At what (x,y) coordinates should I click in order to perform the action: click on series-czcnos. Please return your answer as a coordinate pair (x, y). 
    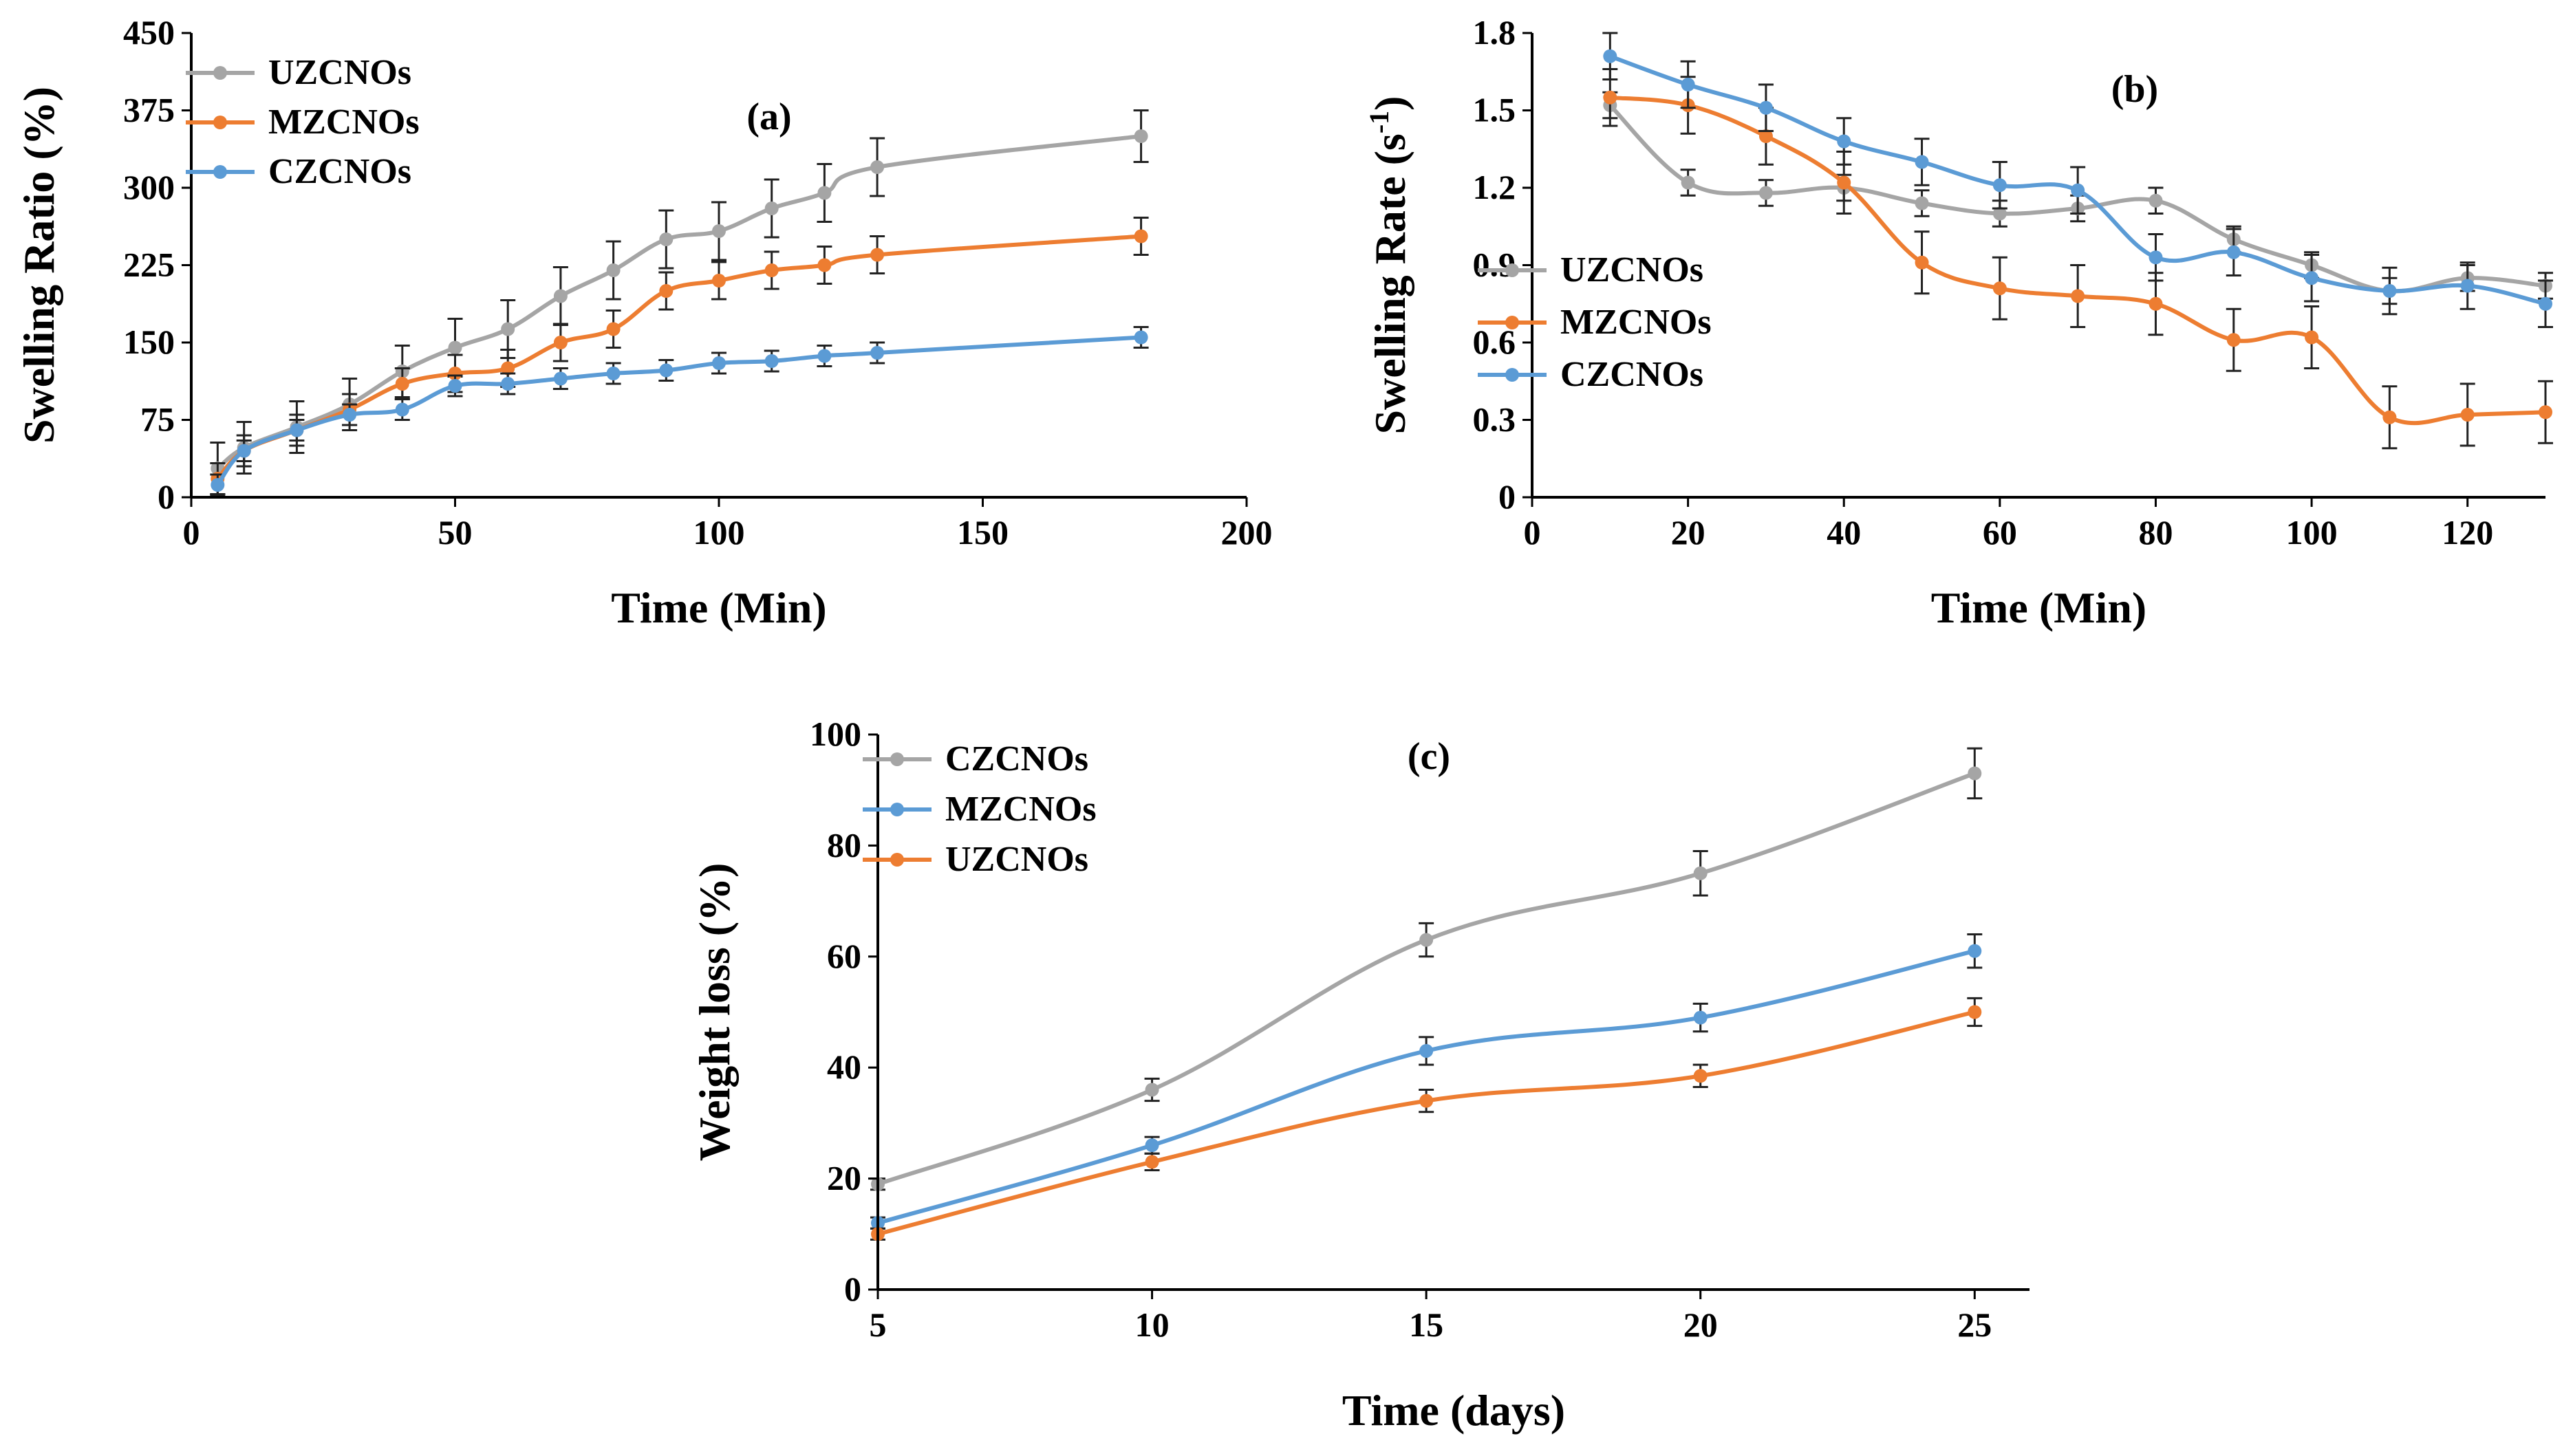
    Looking at the image, I should click on (2077, 180).